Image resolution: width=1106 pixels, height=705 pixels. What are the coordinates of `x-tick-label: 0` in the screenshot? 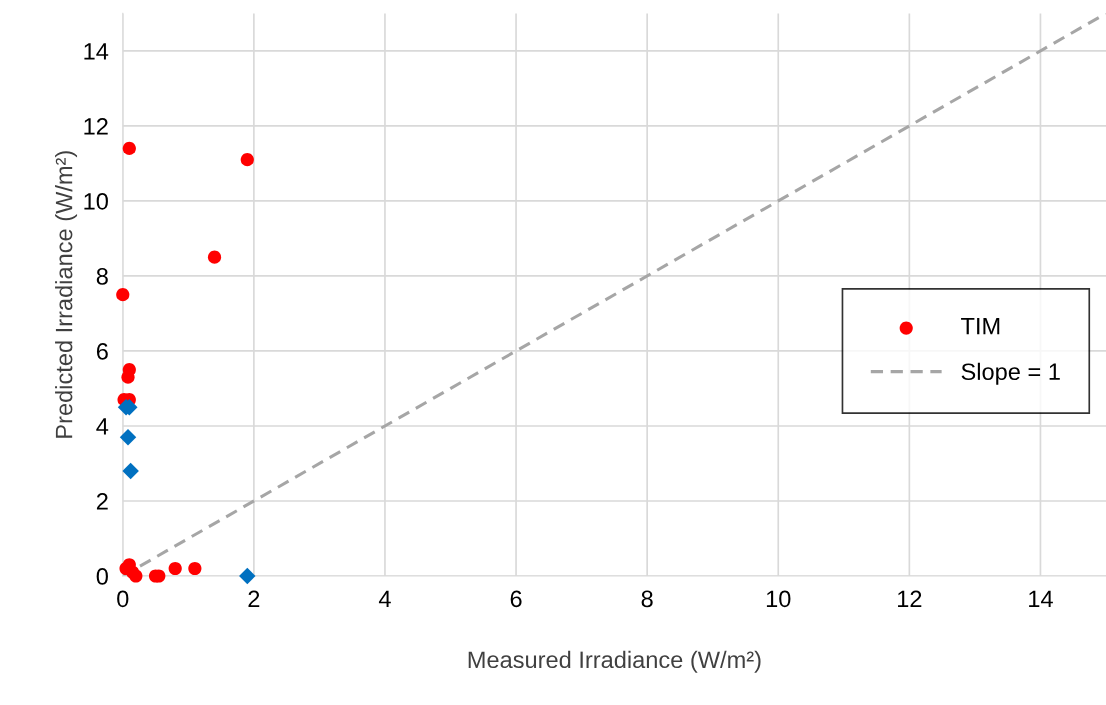 It's located at (123, 599).